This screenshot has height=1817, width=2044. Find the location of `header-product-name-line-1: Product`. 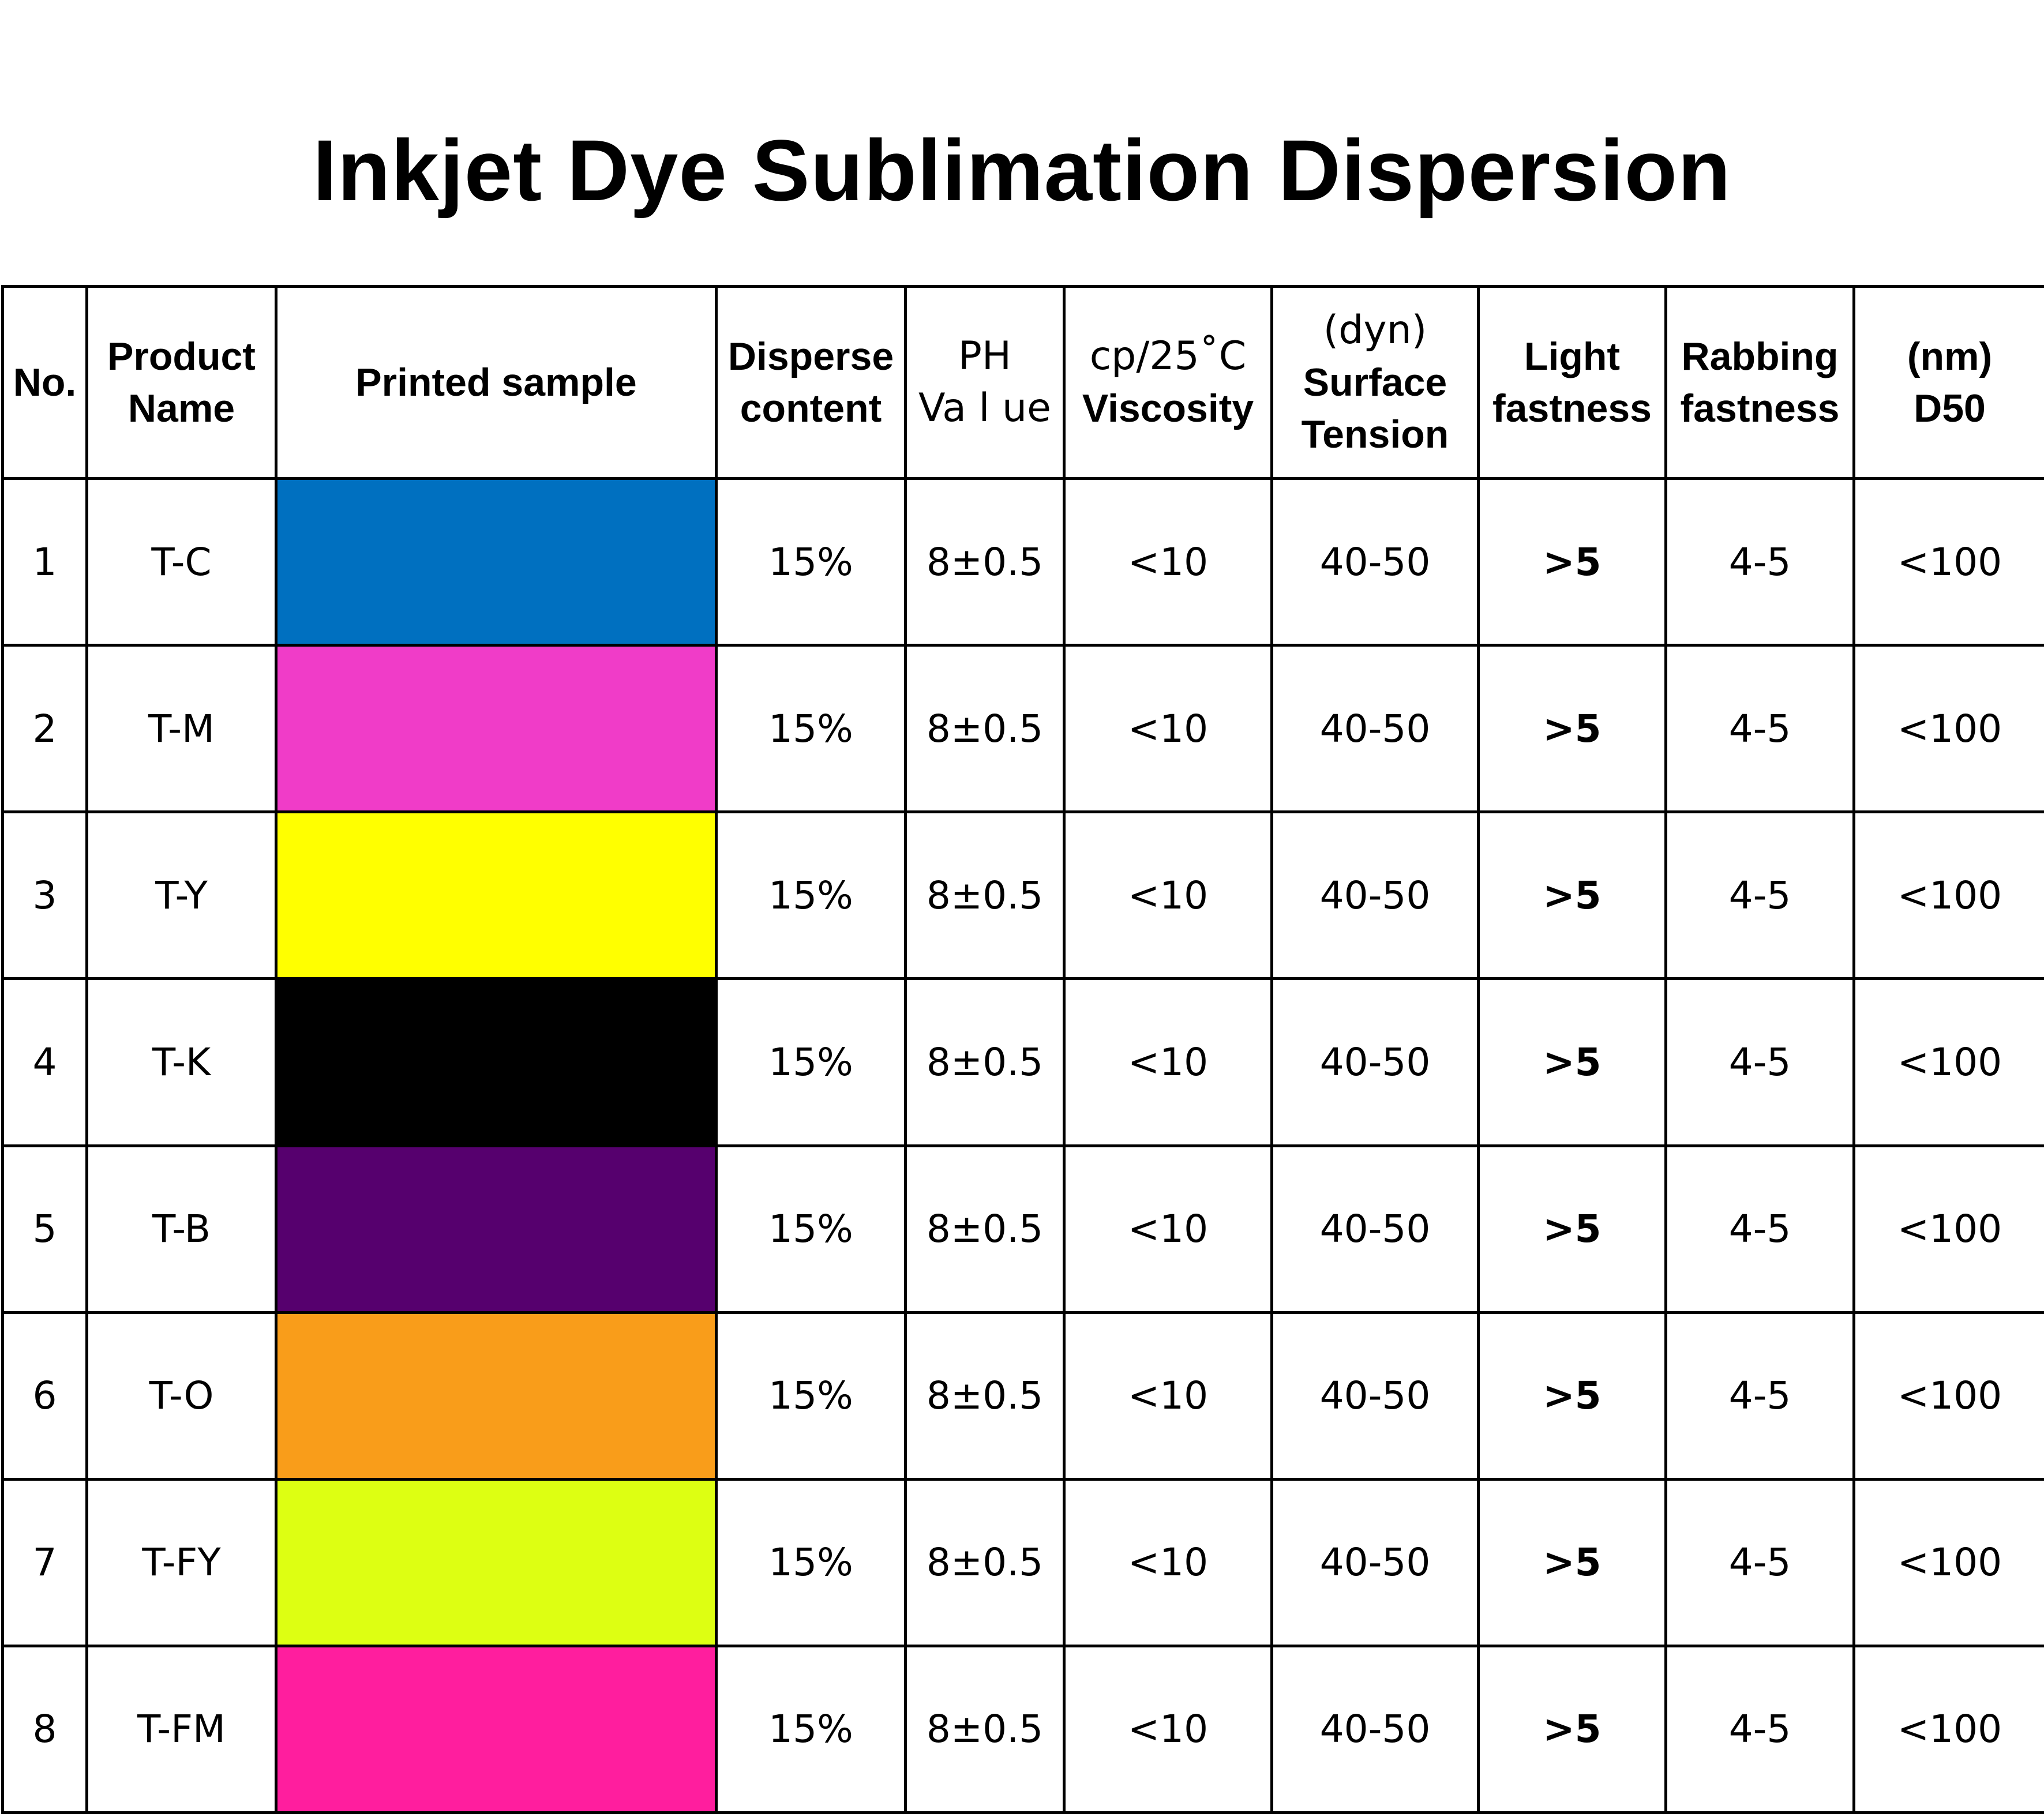

header-product-name-line-1: Product is located at coordinates (181, 356).